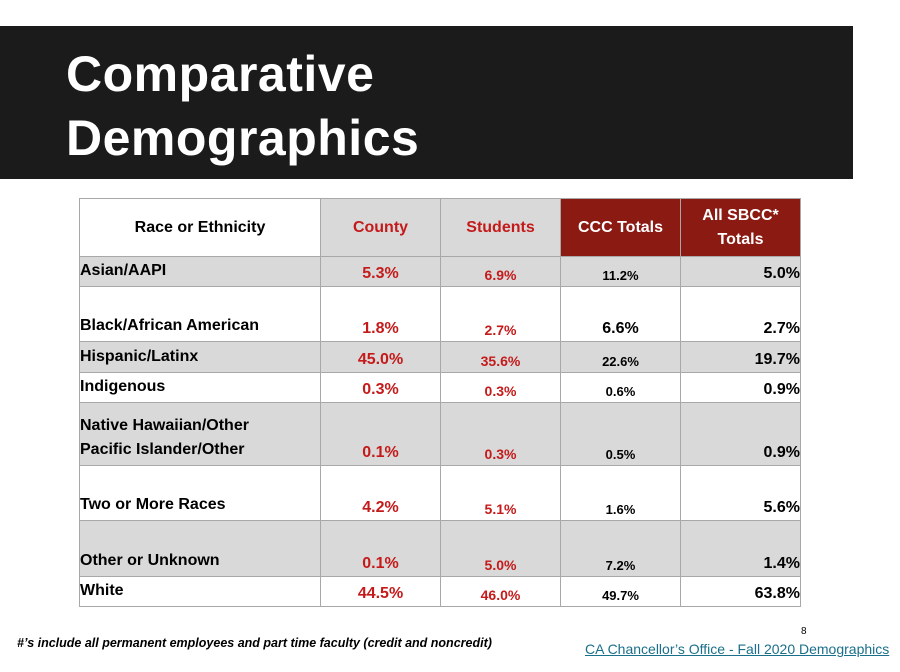 Image resolution: width=900 pixels, height=672 pixels. I want to click on page-number: 8, so click(804, 631).